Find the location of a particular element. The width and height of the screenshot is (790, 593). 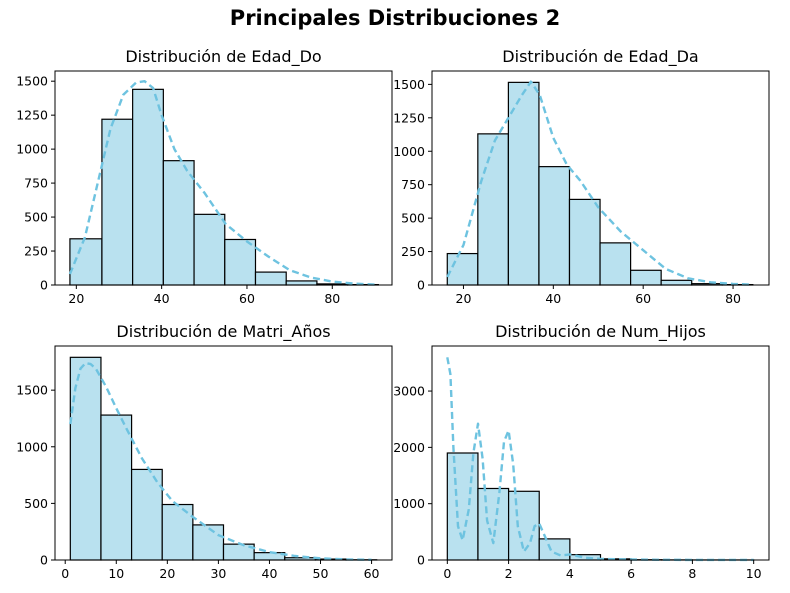

y-tick-label: 2000 is located at coordinates (409, 447).